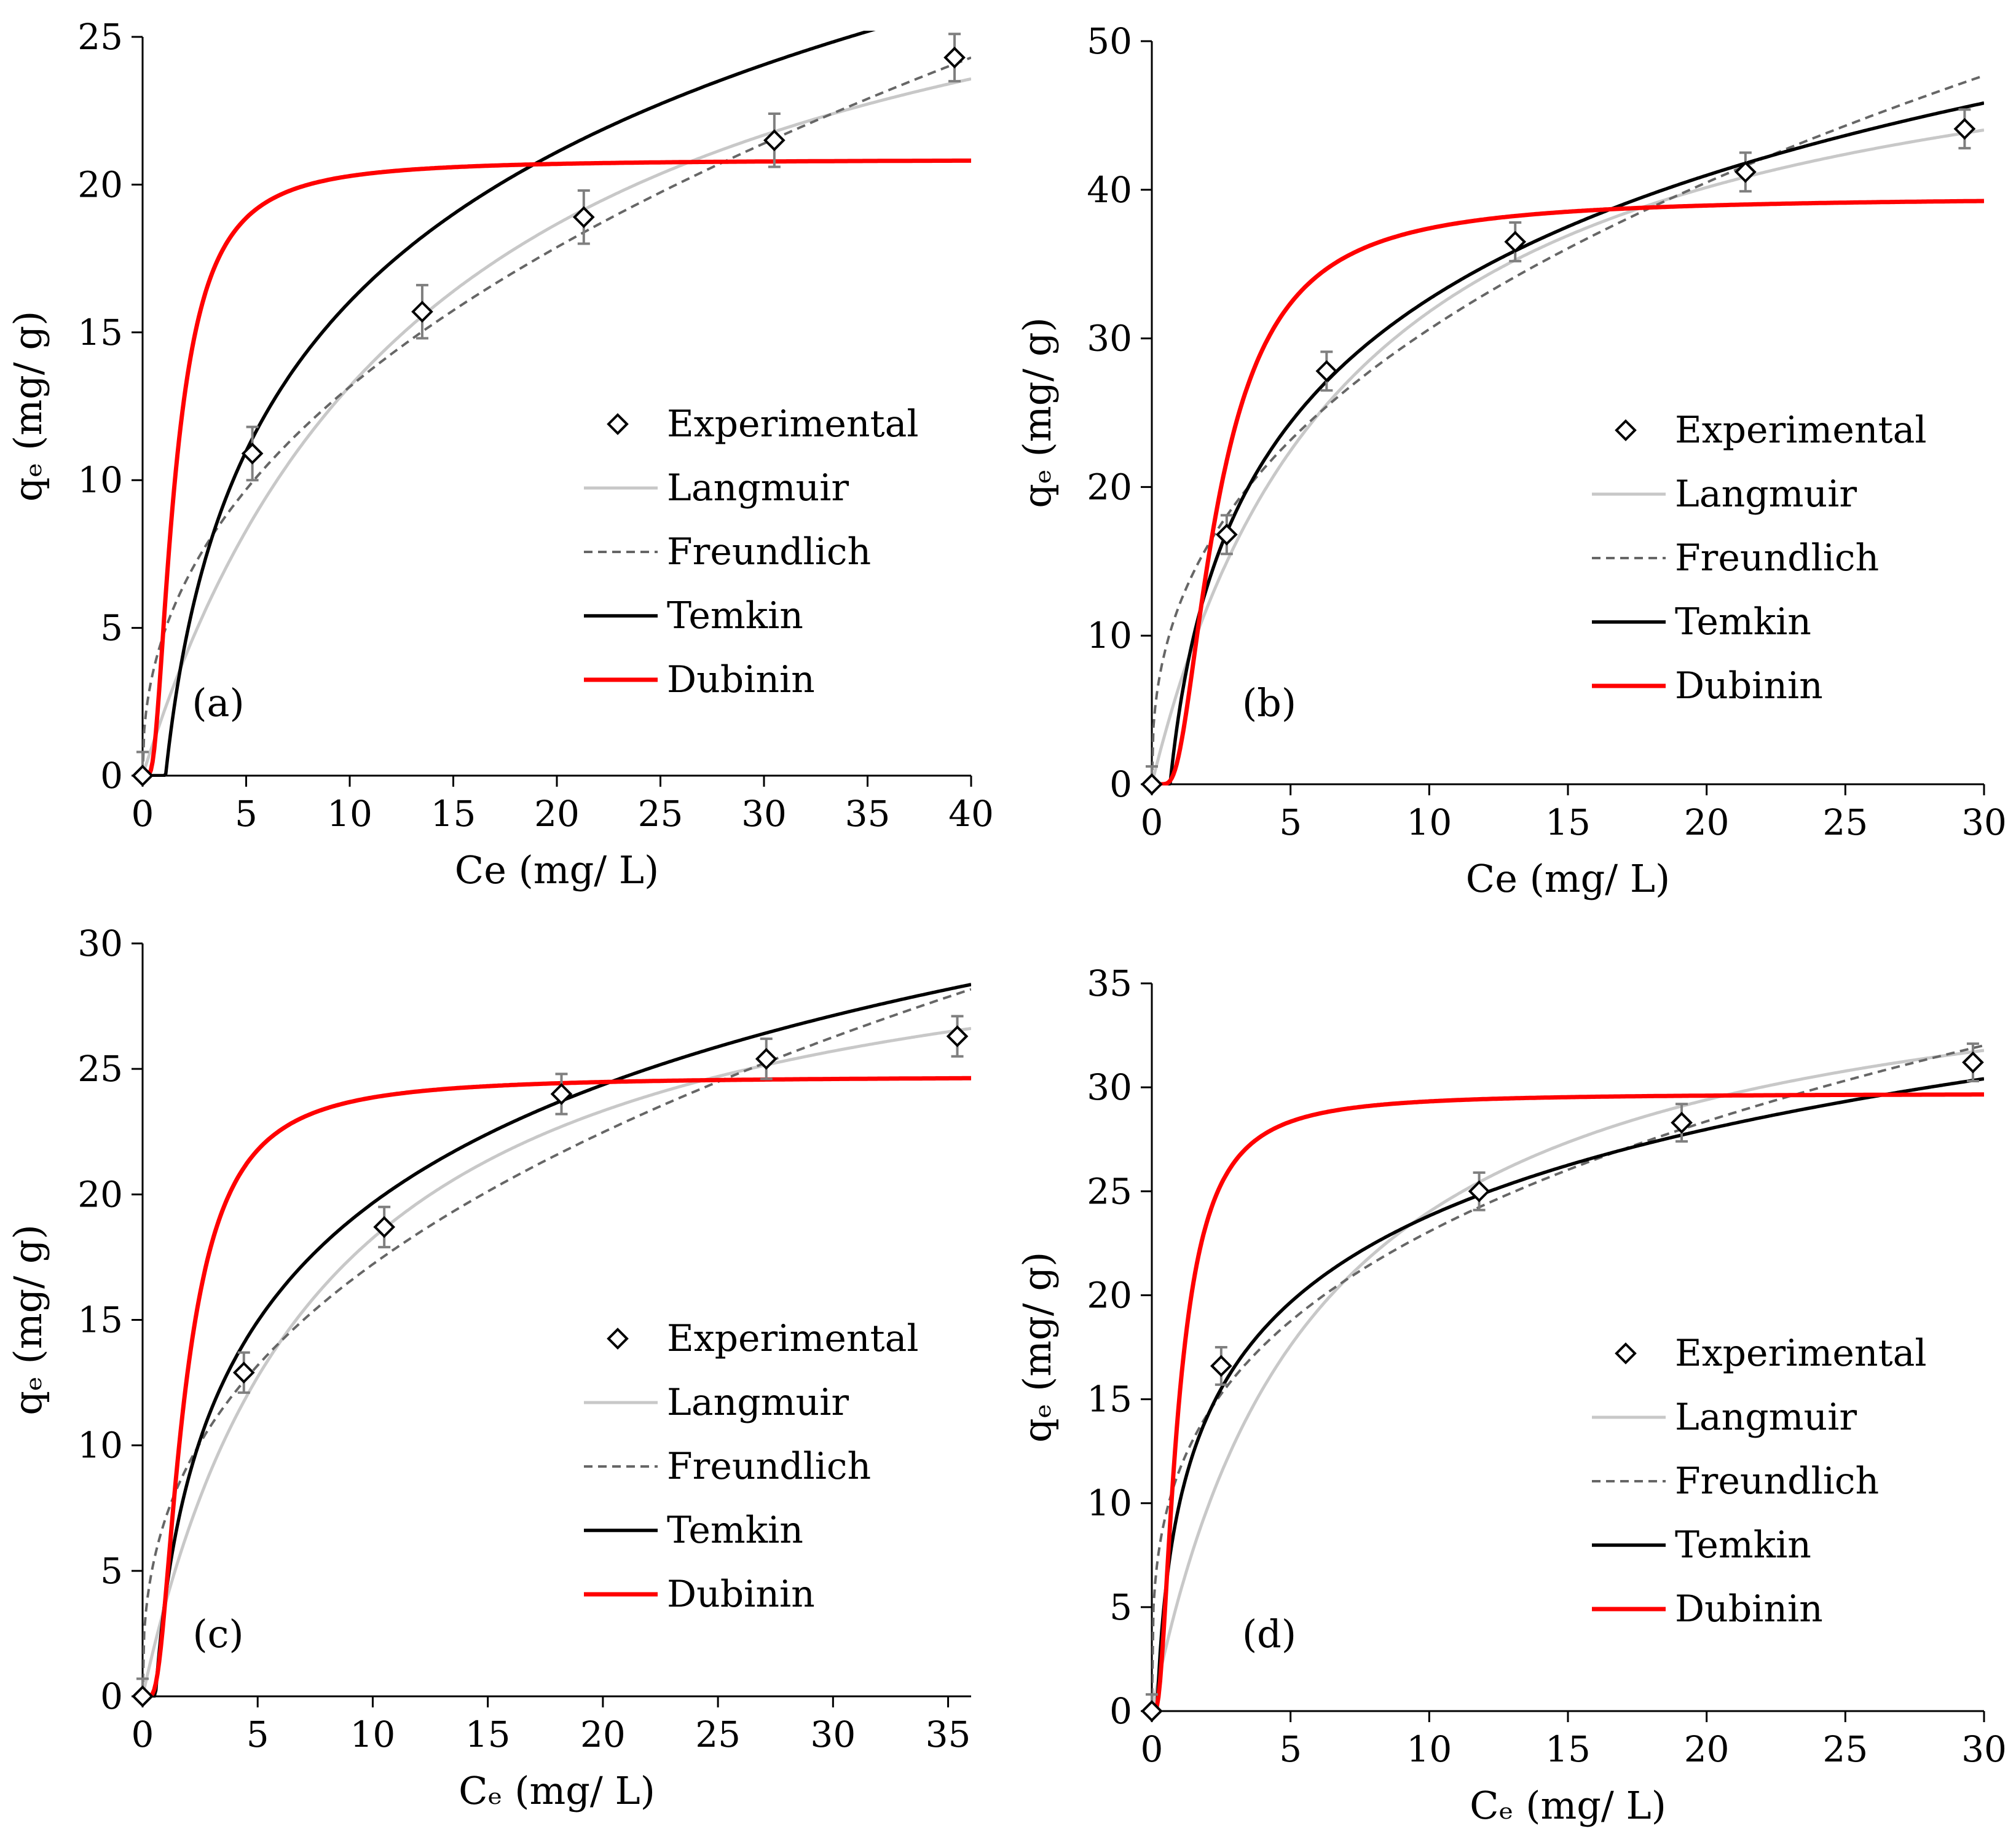 The image size is (2016, 1842). I want to click on y-tick-label: 35, so click(1109, 983).